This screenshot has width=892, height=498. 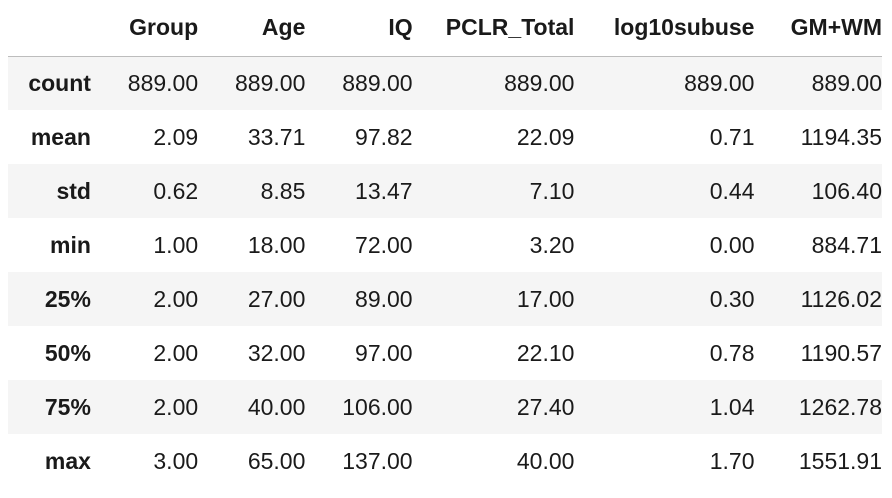 I want to click on table-cell: 8.85, so click(x=283, y=190).